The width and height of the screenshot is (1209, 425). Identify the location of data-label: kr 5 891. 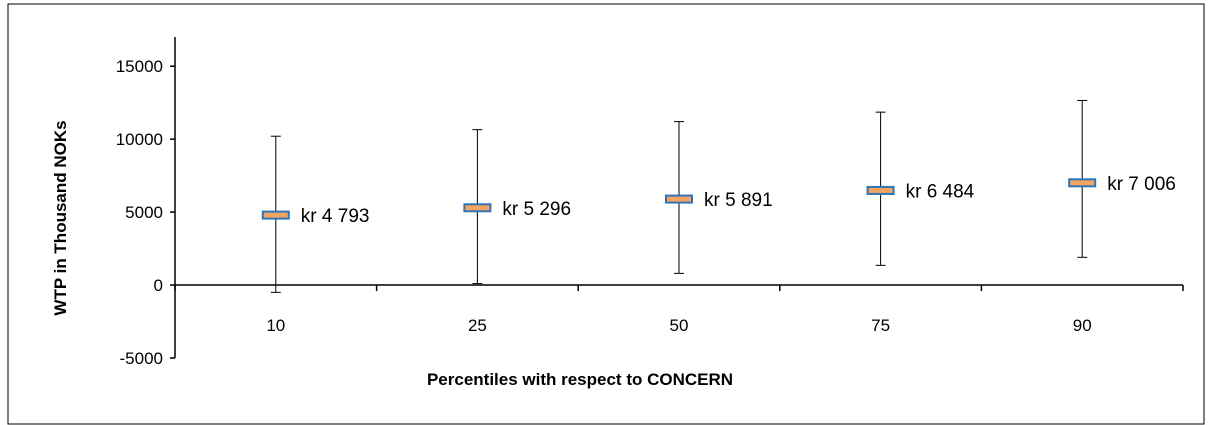
(738, 200).